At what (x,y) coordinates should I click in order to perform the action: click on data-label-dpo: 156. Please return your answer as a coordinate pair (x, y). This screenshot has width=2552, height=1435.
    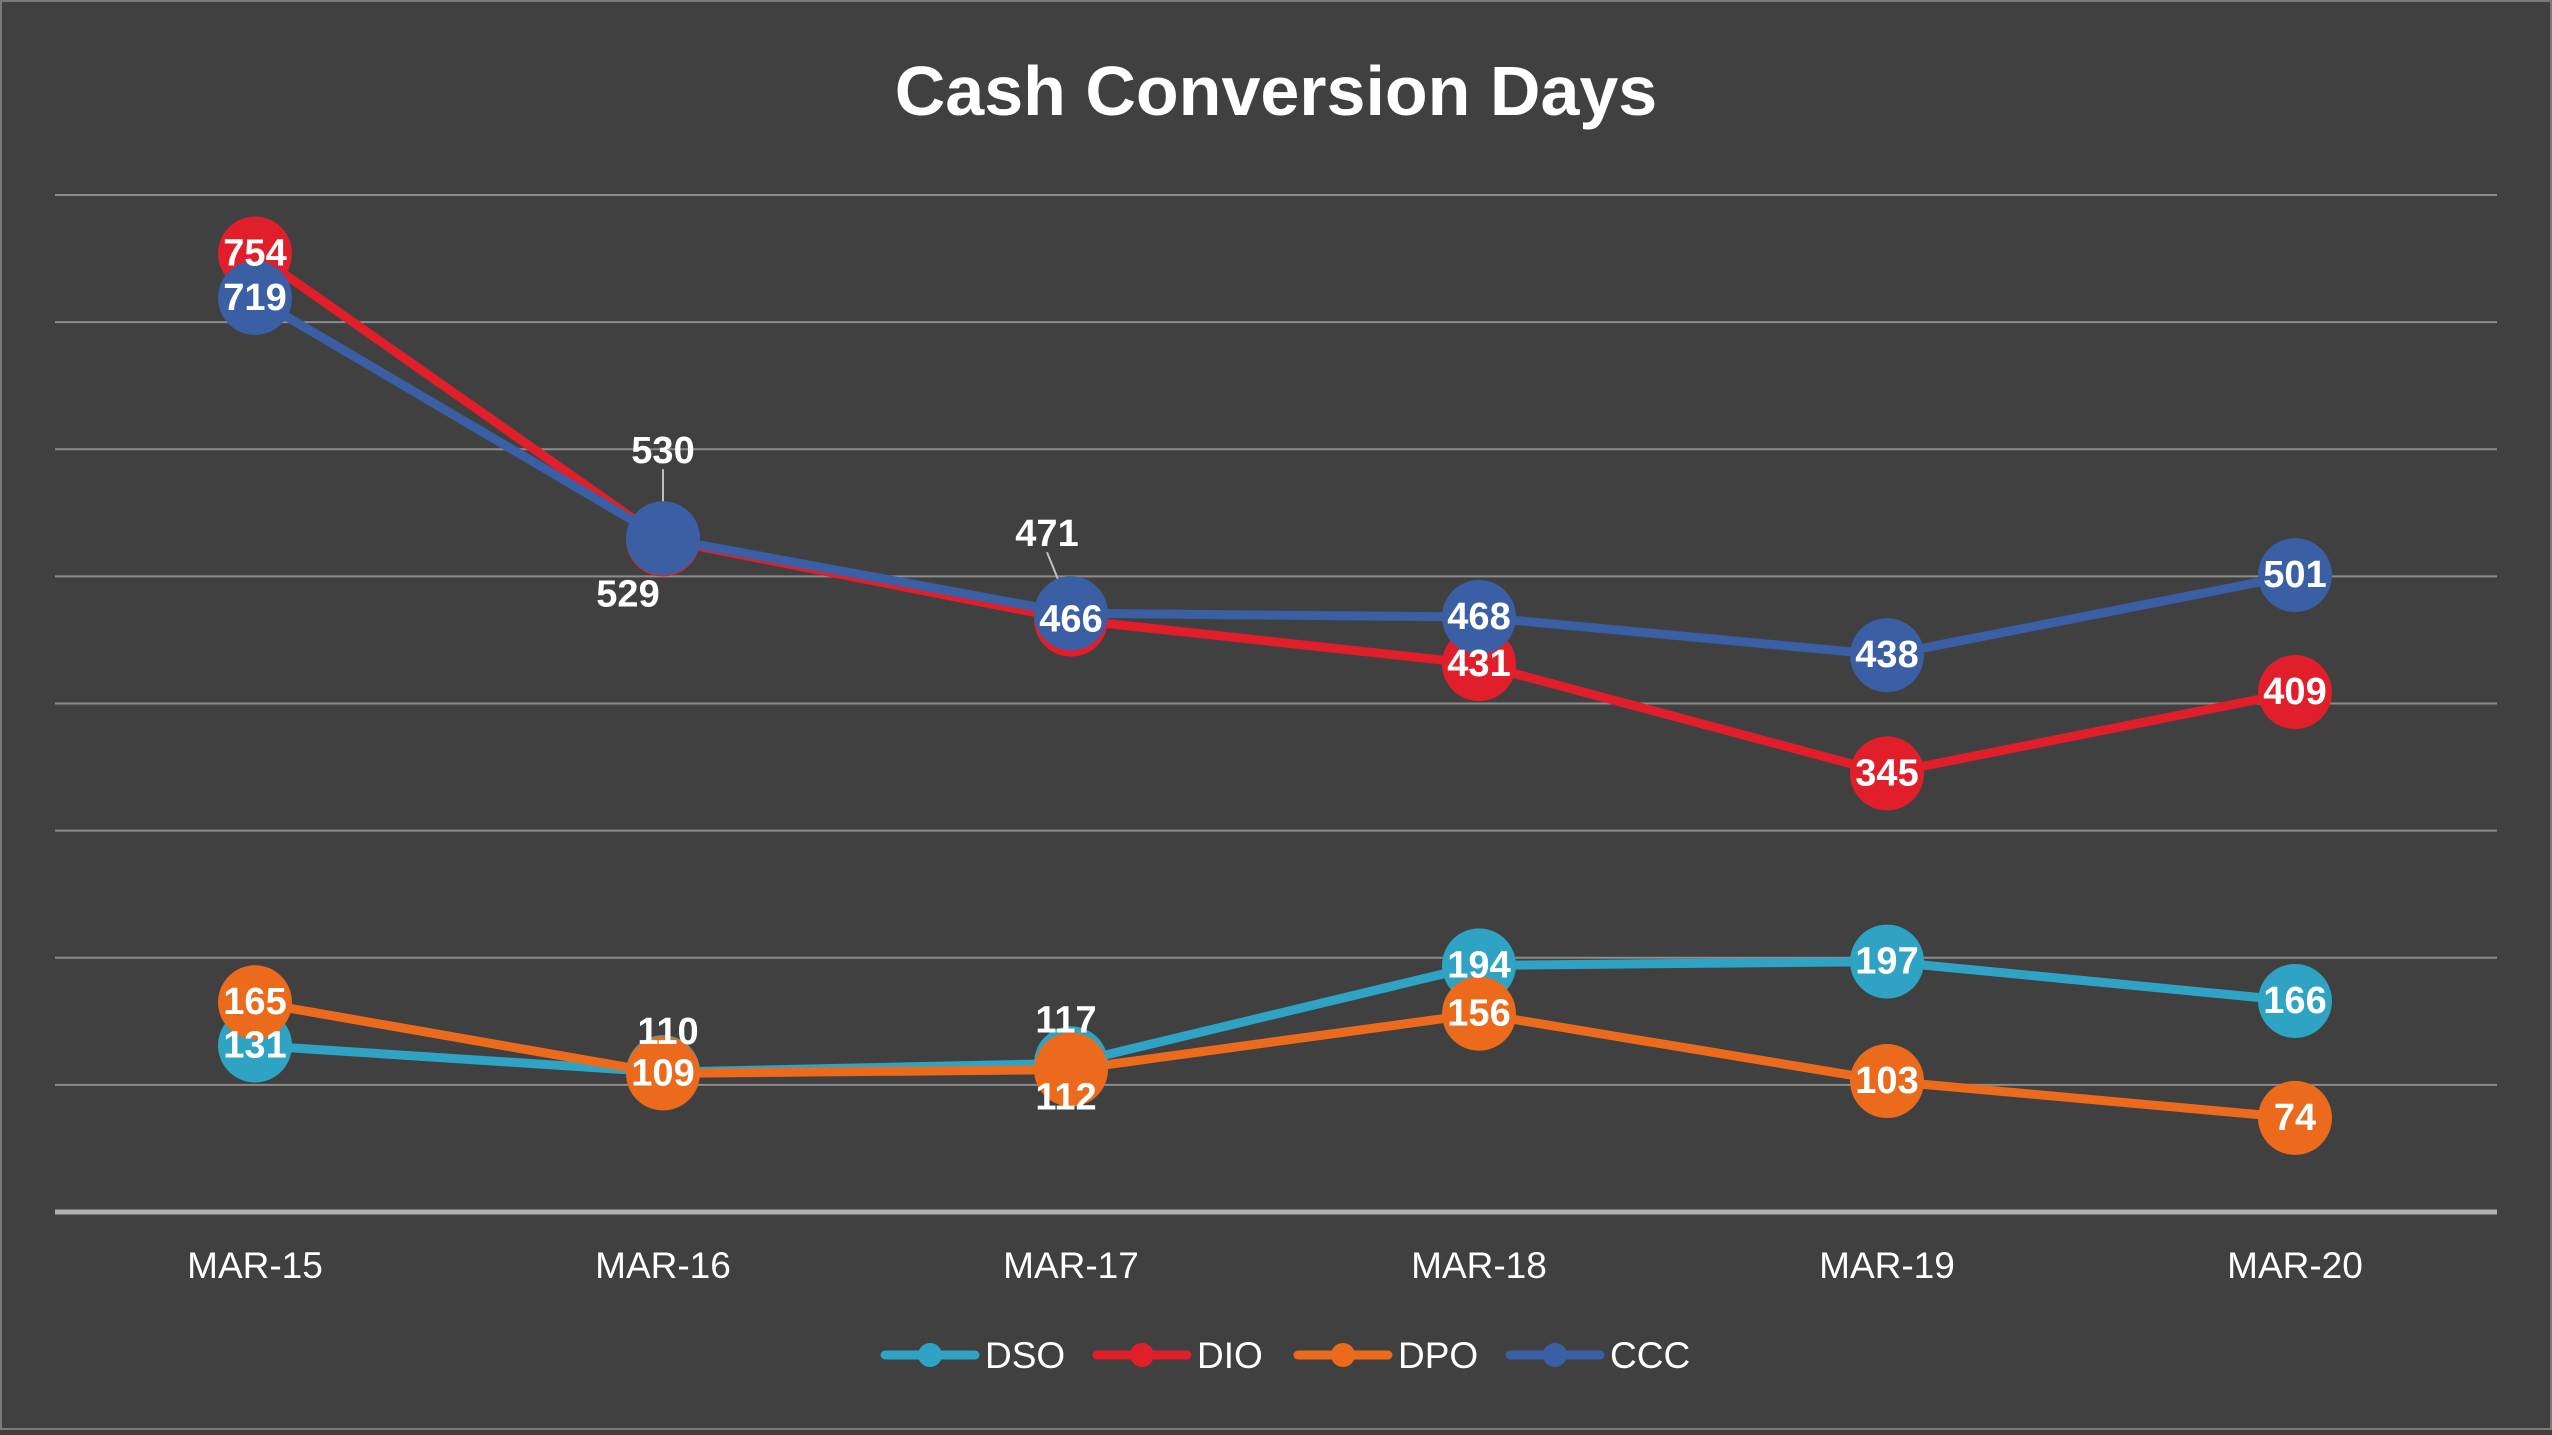
    Looking at the image, I should click on (1478, 1014).